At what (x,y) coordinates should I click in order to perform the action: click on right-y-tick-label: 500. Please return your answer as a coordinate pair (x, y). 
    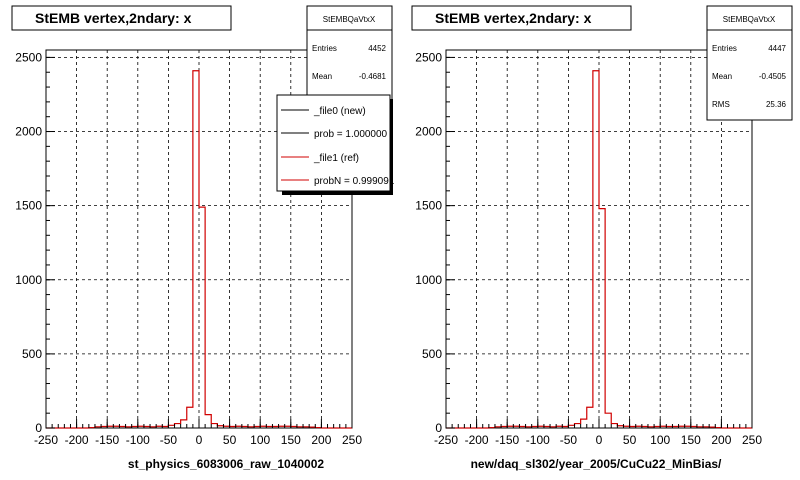
    Looking at the image, I should click on (432, 354).